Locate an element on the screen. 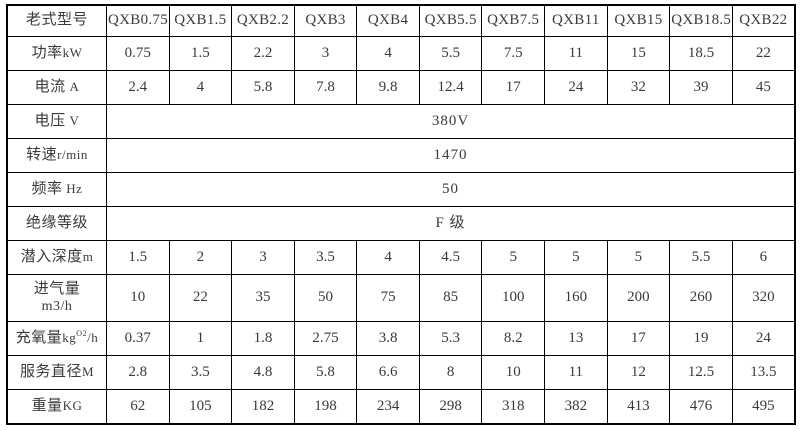 The height and width of the screenshot is (431, 808). row-label-unit: r/min is located at coordinates (72, 154).